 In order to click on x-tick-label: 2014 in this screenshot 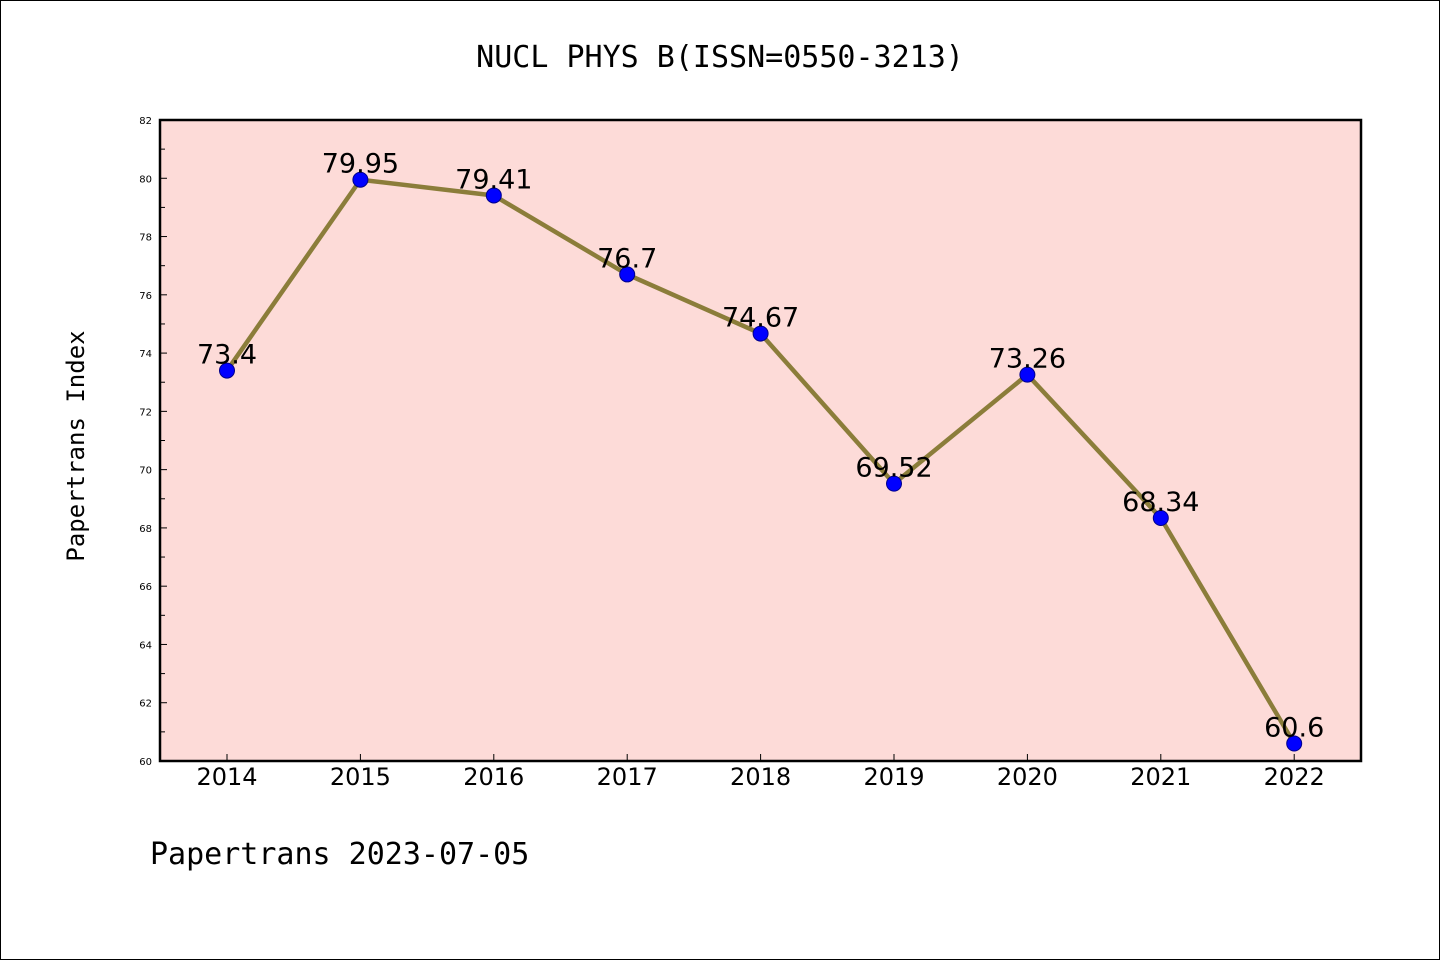, I will do `click(226, 777)`.